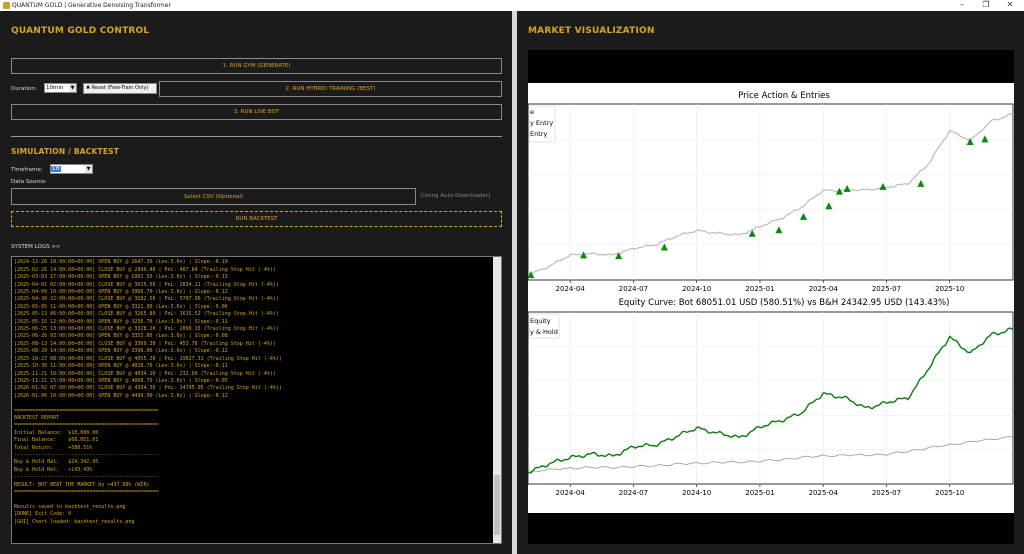 Image resolution: width=1024 pixels, height=554 pixels. What do you see at coordinates (532, 112) in the screenshot?
I see `legend-entry: e` at bounding box center [532, 112].